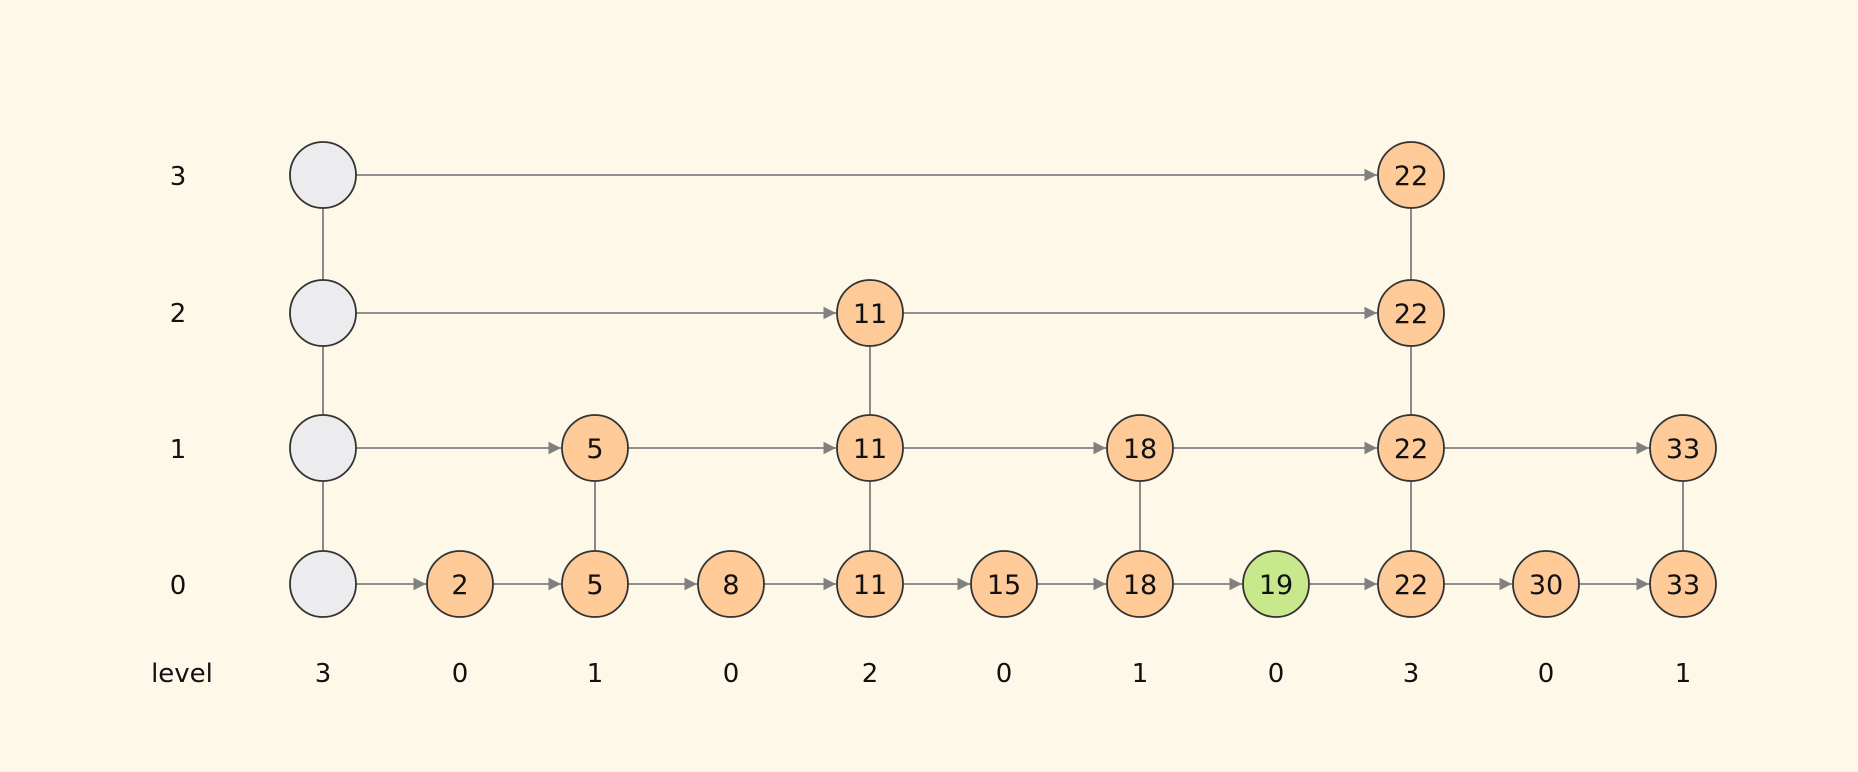 The height and width of the screenshot is (772, 1858). What do you see at coordinates (178, 450) in the screenshot?
I see `row-label-1: 1` at bounding box center [178, 450].